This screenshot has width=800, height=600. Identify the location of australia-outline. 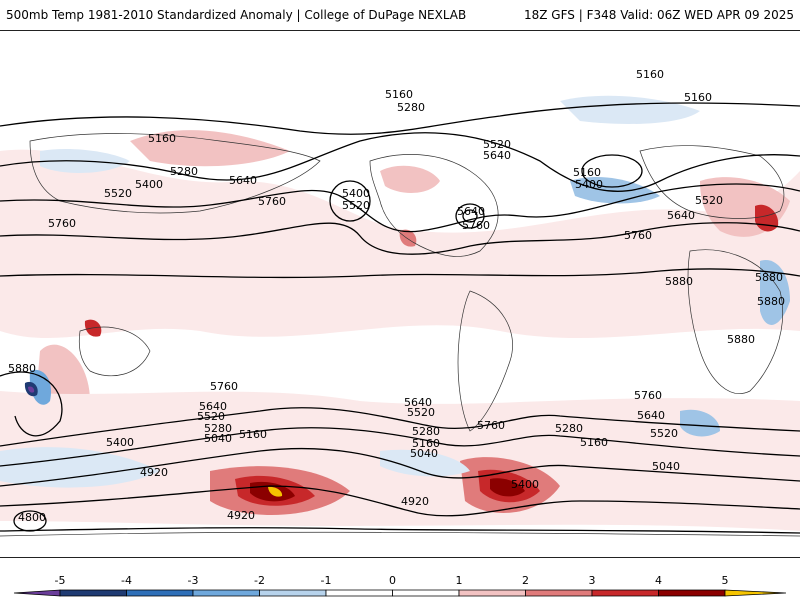
(114, 351).